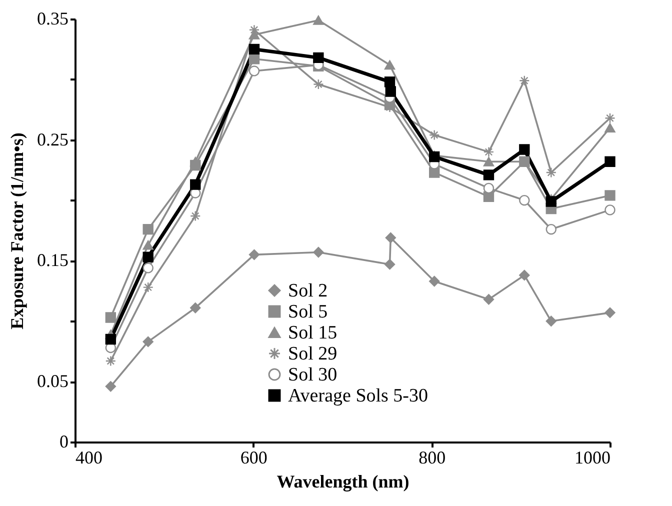 This screenshot has width=672, height=506. What do you see at coordinates (52, 18) in the screenshot?
I see `y-tick-label: 0.35` at bounding box center [52, 18].